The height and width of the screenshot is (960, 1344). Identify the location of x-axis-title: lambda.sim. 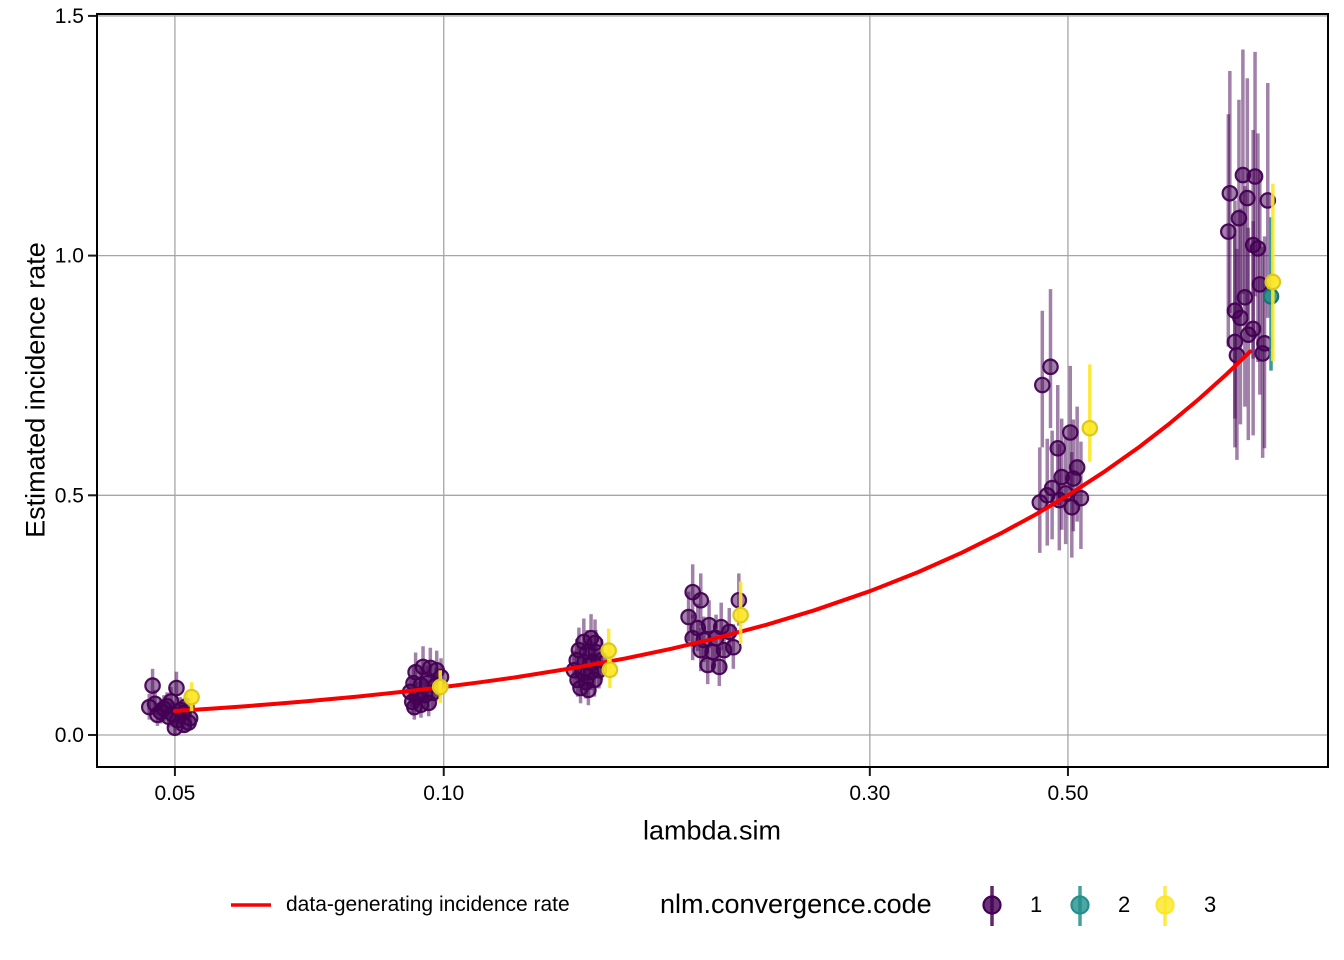
(712, 830).